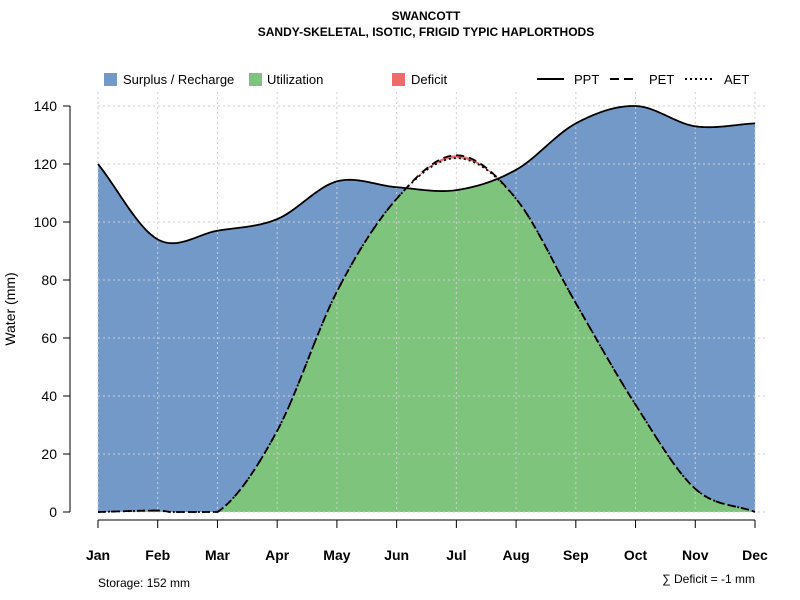 This screenshot has height=600, width=800. I want to click on y-tick-label: 60, so click(49, 338).